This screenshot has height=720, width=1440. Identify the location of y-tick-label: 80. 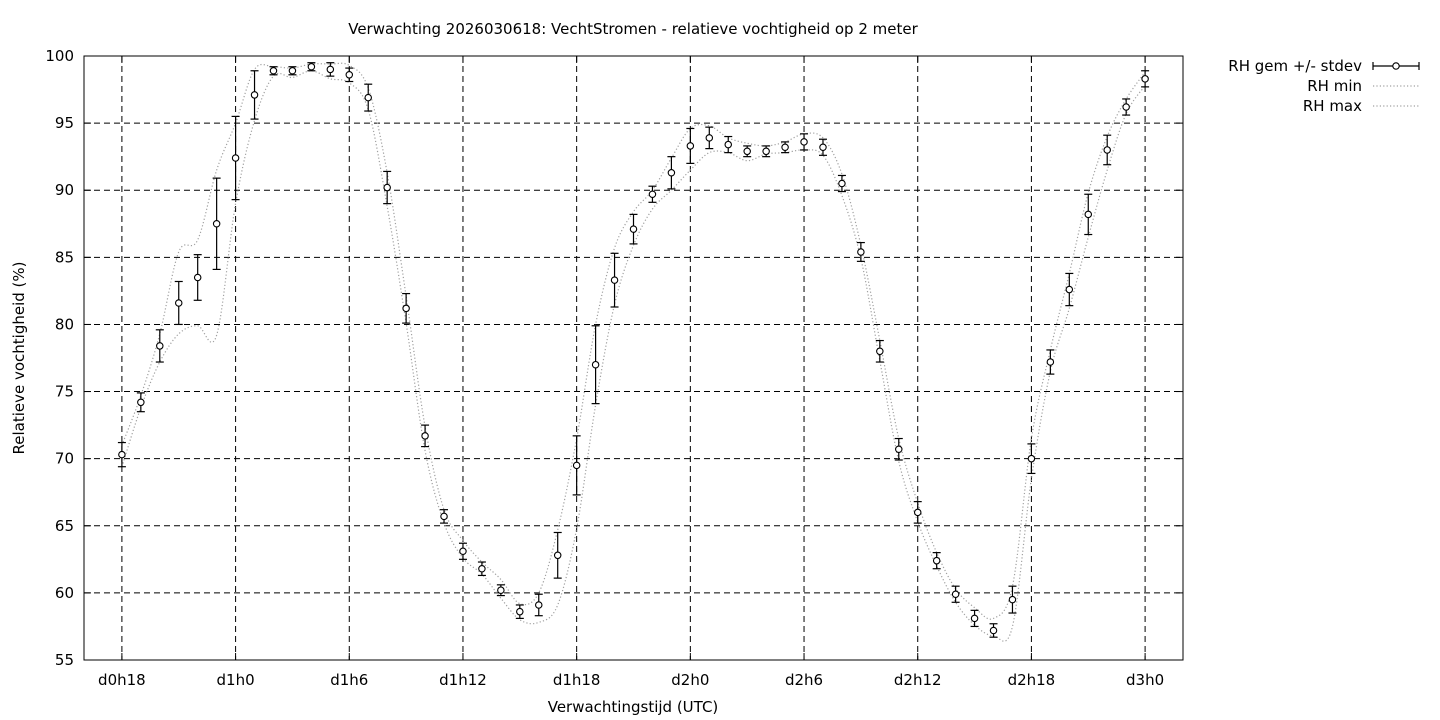
(64, 324).